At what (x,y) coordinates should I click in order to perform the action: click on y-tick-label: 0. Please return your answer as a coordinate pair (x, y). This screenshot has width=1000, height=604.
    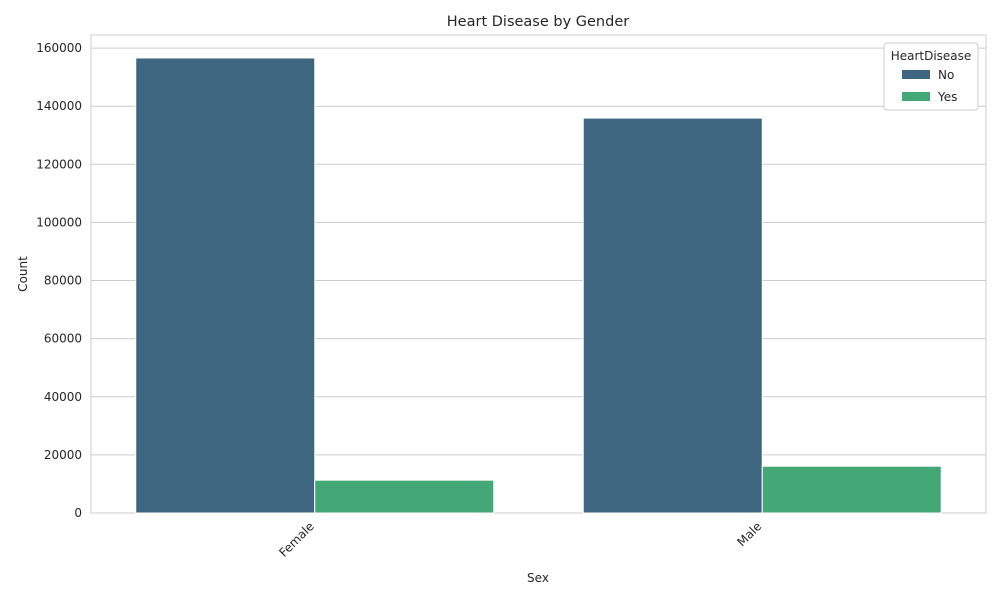
    Looking at the image, I should click on (78, 513).